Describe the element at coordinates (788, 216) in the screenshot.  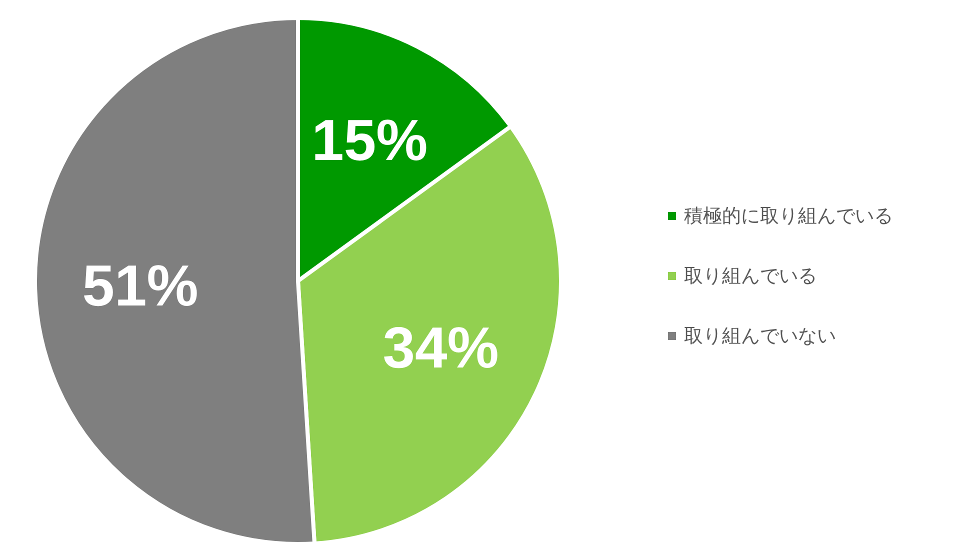
I see `legend-label: 積極的に取り組んでいる` at that location.